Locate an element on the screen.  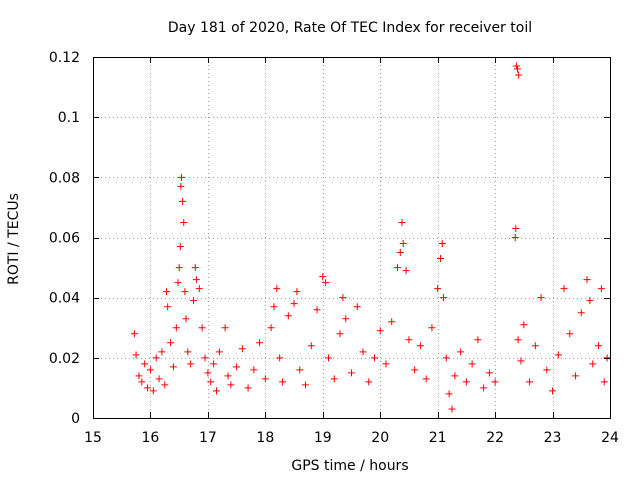
x-tick-label: 20 is located at coordinates (380, 438).